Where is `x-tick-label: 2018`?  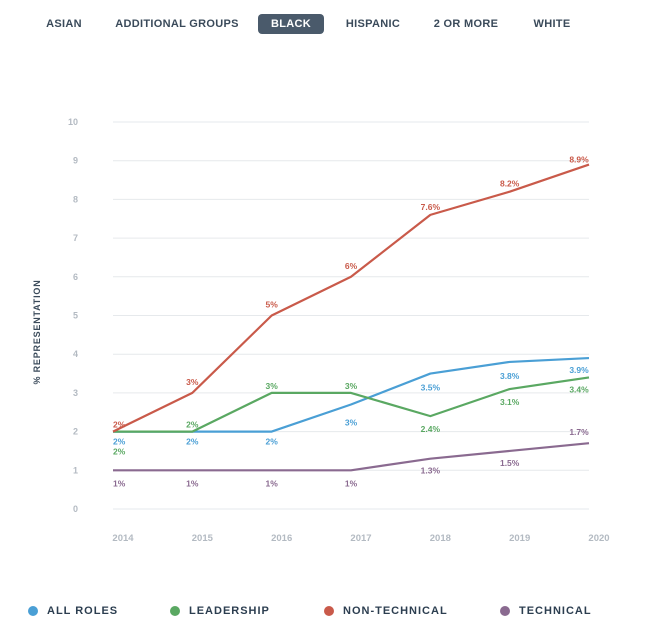
x-tick-label: 2018 is located at coordinates (440, 538).